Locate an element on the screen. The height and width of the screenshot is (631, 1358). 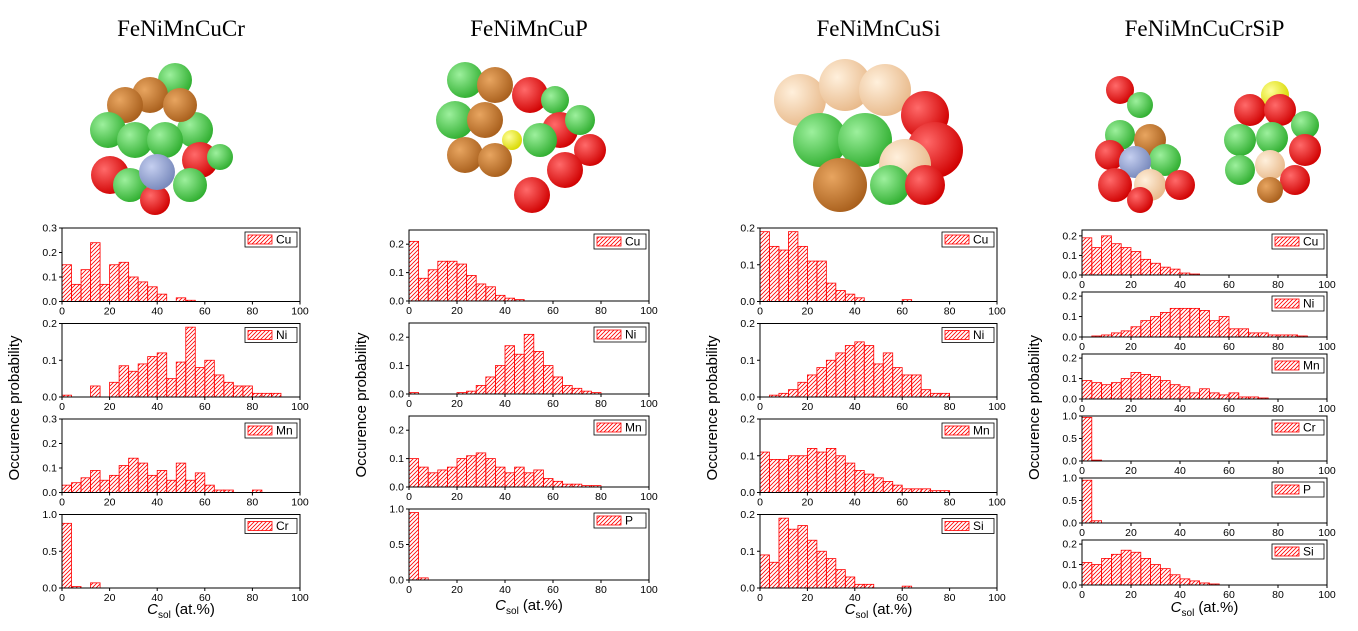
legend-label: Mn is located at coordinates (633, 428).